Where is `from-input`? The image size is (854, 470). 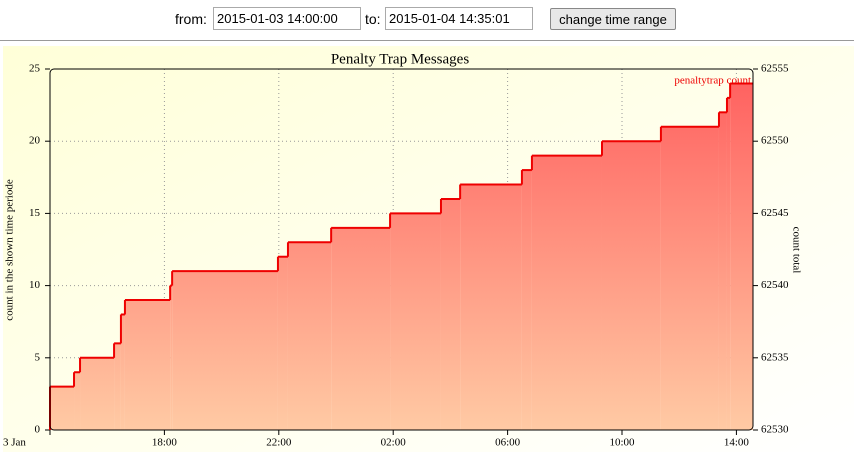 from-input is located at coordinates (287, 18).